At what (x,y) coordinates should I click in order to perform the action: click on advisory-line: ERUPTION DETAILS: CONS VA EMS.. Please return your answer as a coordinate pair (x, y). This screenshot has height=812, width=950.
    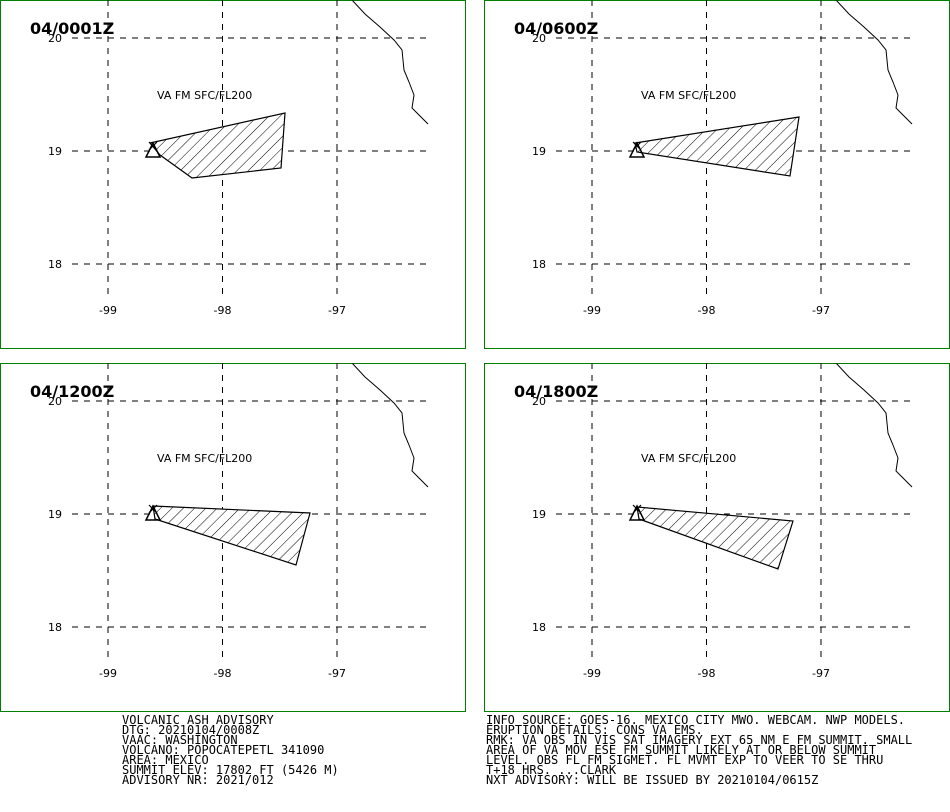
    Looking at the image, I should click on (594, 730).